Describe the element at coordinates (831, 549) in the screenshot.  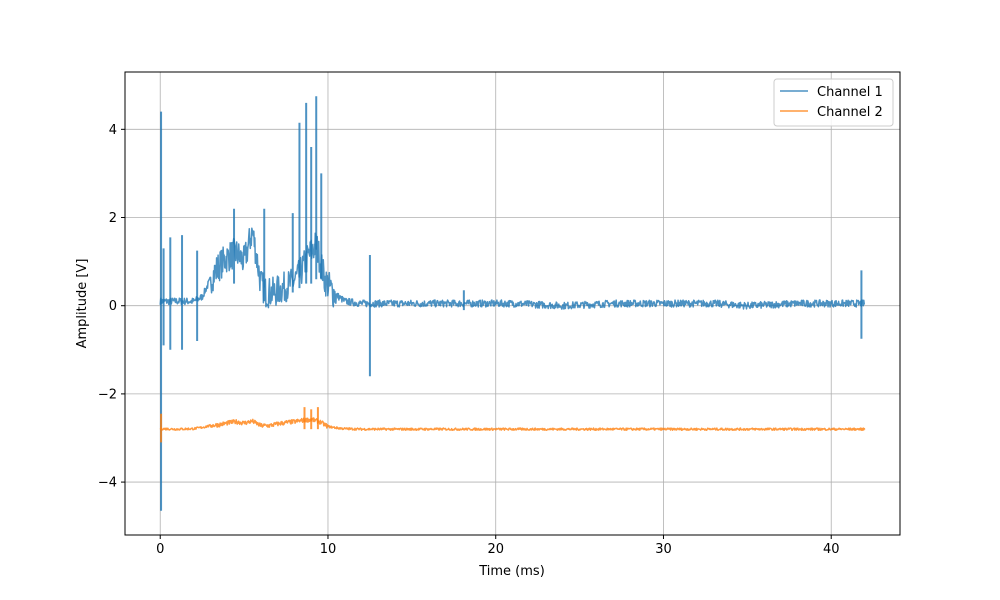
I see `x-tick-label: 40` at that location.